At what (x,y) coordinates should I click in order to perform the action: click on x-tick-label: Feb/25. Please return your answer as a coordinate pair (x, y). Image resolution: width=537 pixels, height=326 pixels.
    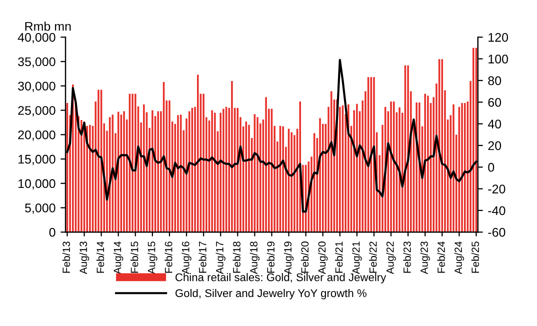
    Looking at the image, I should click on (475, 257).